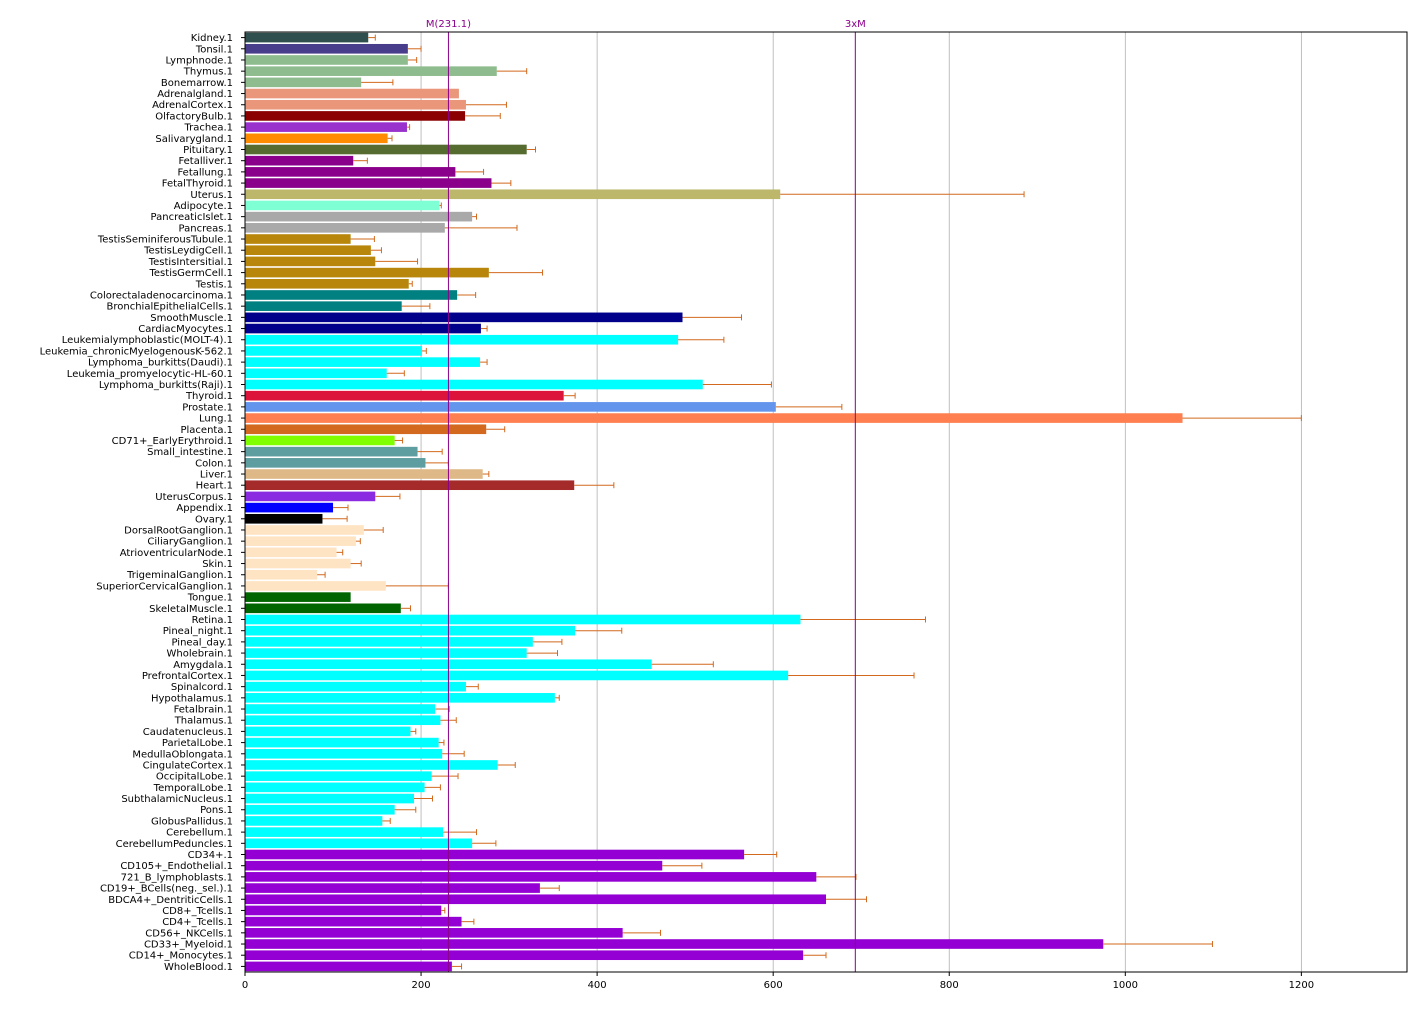  Describe the element at coordinates (210, 855) in the screenshot. I see `y-tick-label: CD34+.1` at that location.